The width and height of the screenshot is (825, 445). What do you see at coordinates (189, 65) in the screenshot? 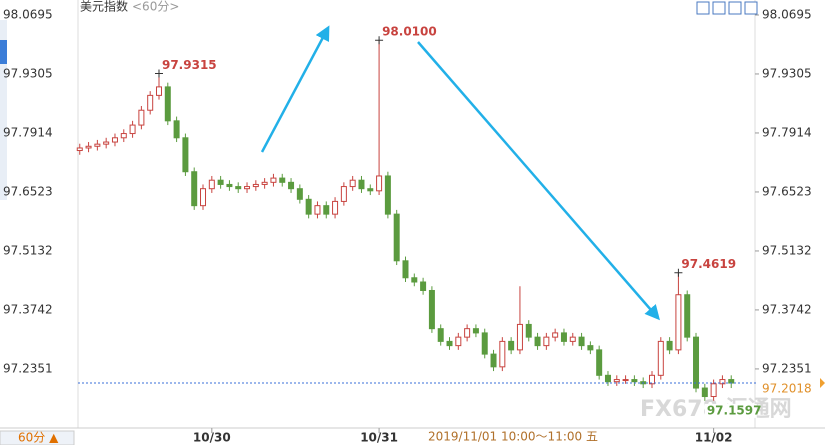
I see `high-label: 97.9315` at bounding box center [189, 65].